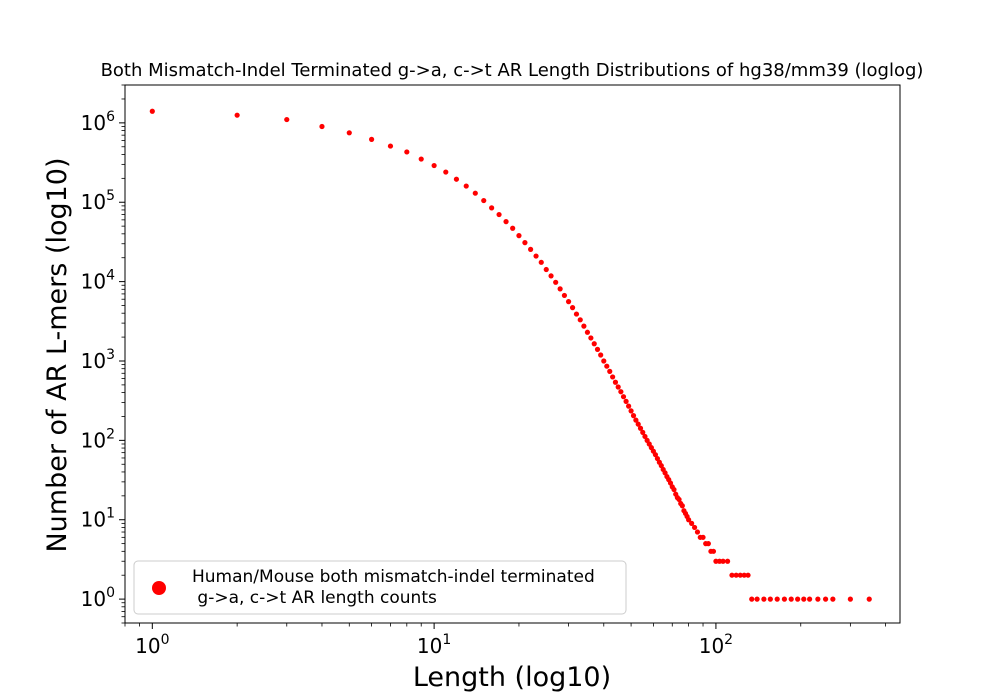 The height and width of the screenshot is (700, 1000). I want to click on y-tick-label: 10¹, so click(98, 519).